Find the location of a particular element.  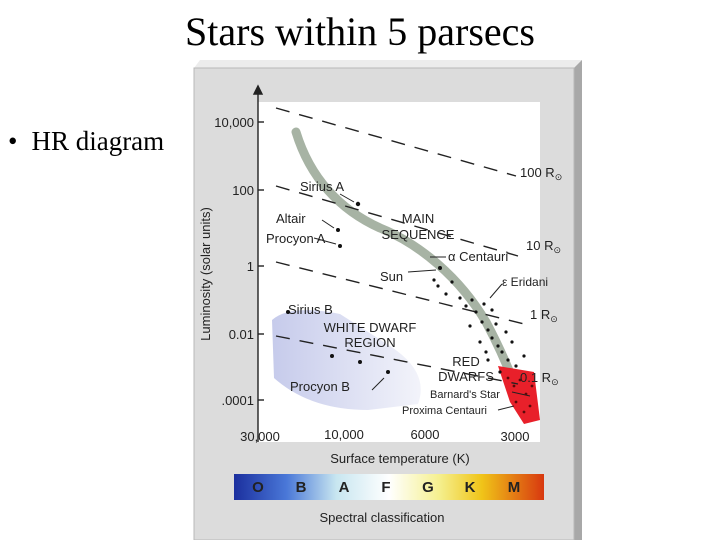

spectral-class-label: O is located at coordinates (258, 487).